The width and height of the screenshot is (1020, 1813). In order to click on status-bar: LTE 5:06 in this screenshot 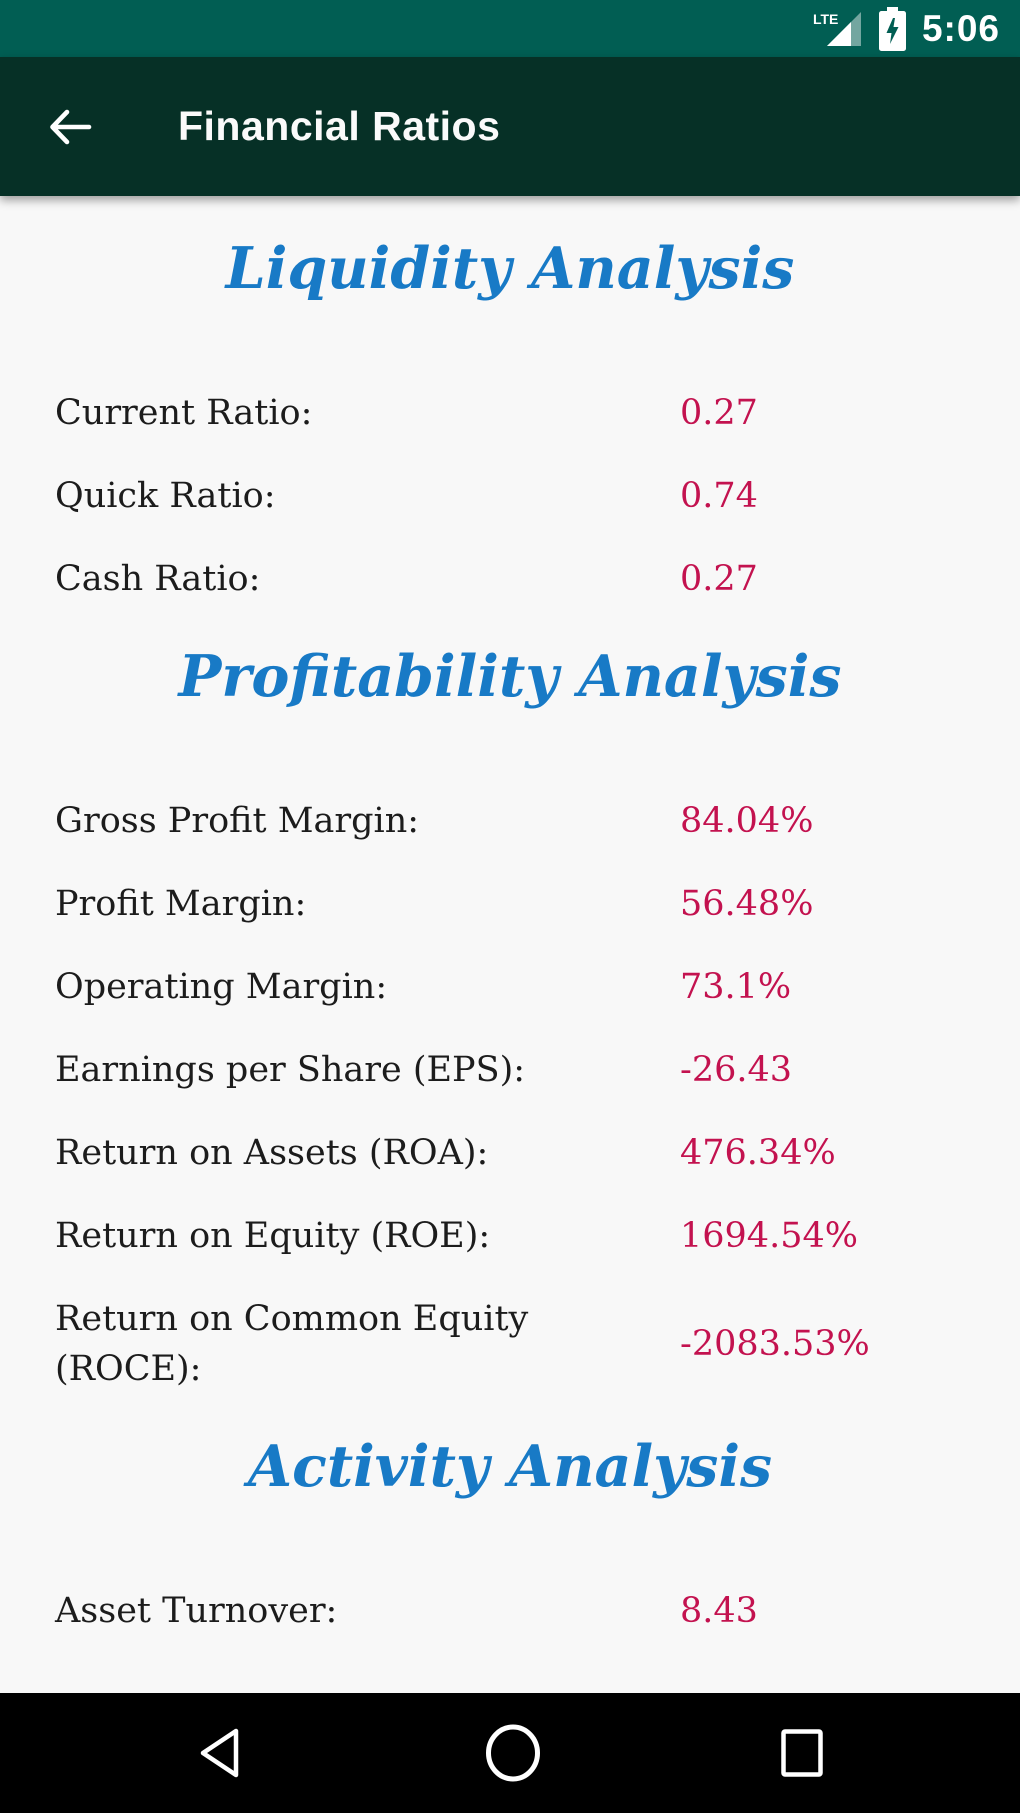, I will do `click(510, 28)`.